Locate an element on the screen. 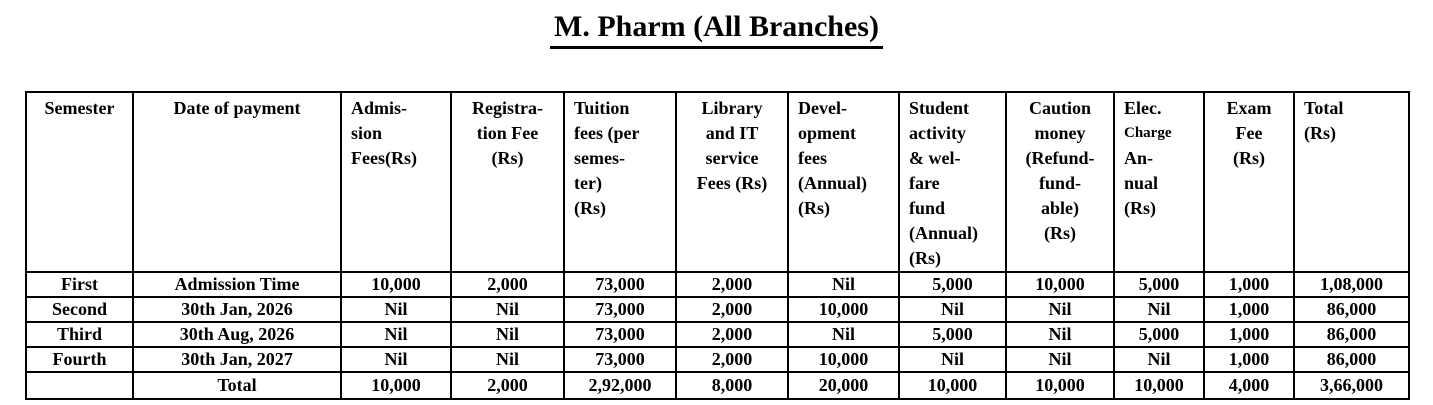 This screenshot has height=405, width=1433. table-cell: Third is located at coordinates (79, 334).